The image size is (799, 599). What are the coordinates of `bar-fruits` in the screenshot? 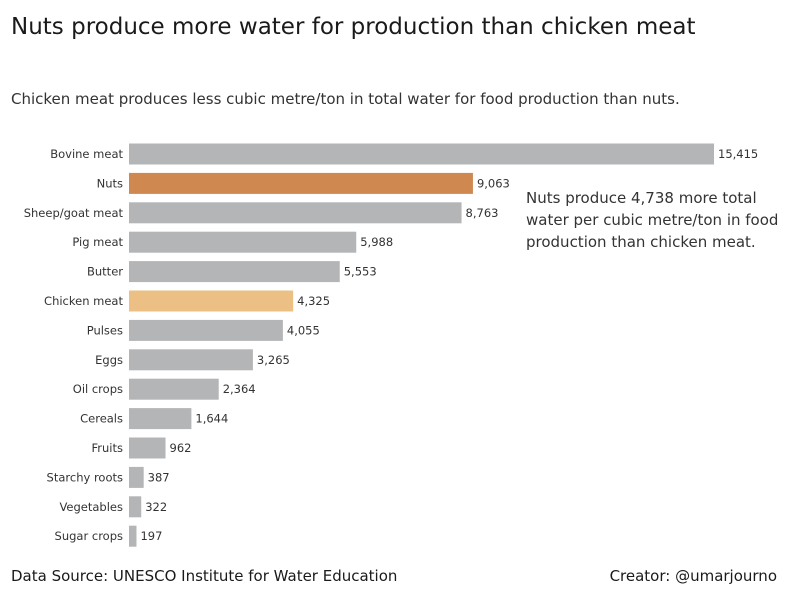 It's located at (147, 448).